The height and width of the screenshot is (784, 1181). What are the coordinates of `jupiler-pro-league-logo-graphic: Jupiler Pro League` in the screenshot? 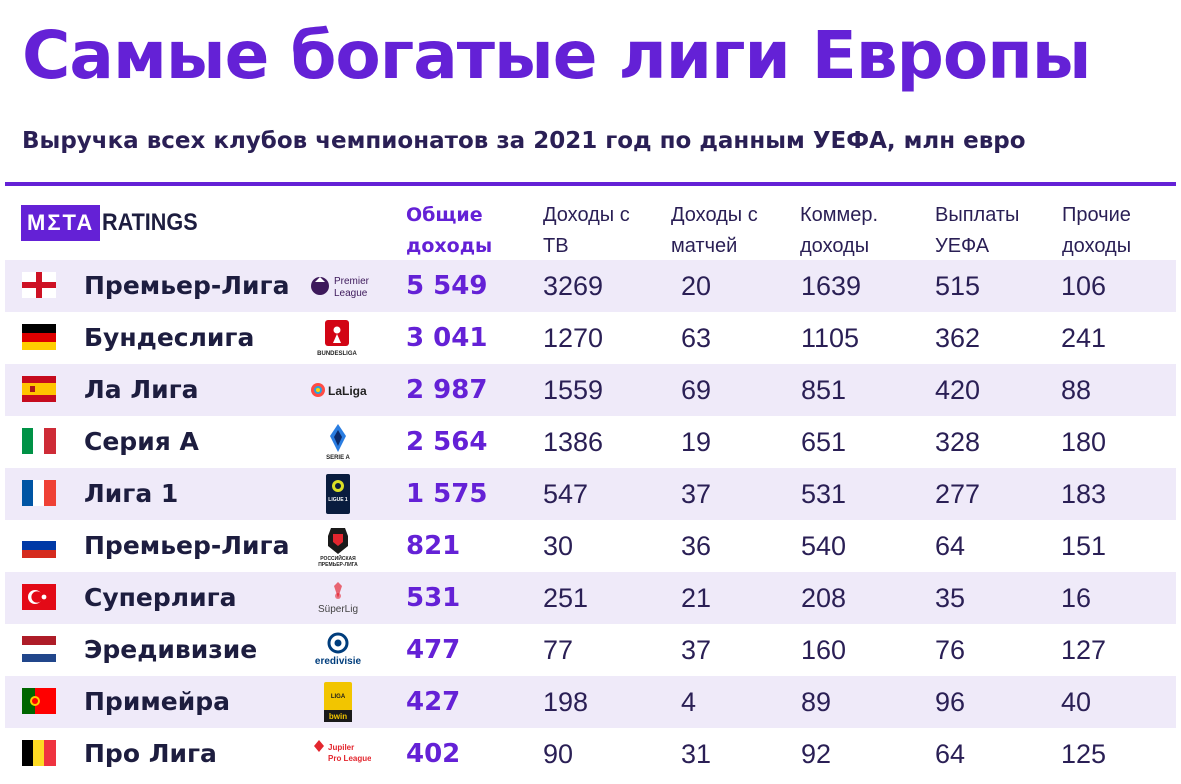 It's located at (343, 751).